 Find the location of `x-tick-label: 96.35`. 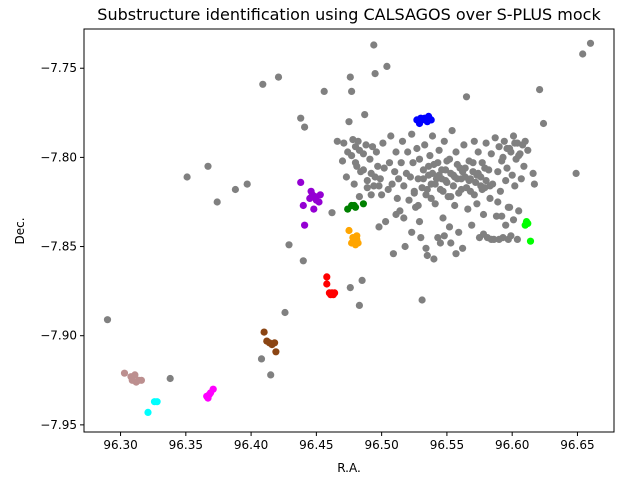

x-tick-label: 96.35 is located at coordinates (186, 445).